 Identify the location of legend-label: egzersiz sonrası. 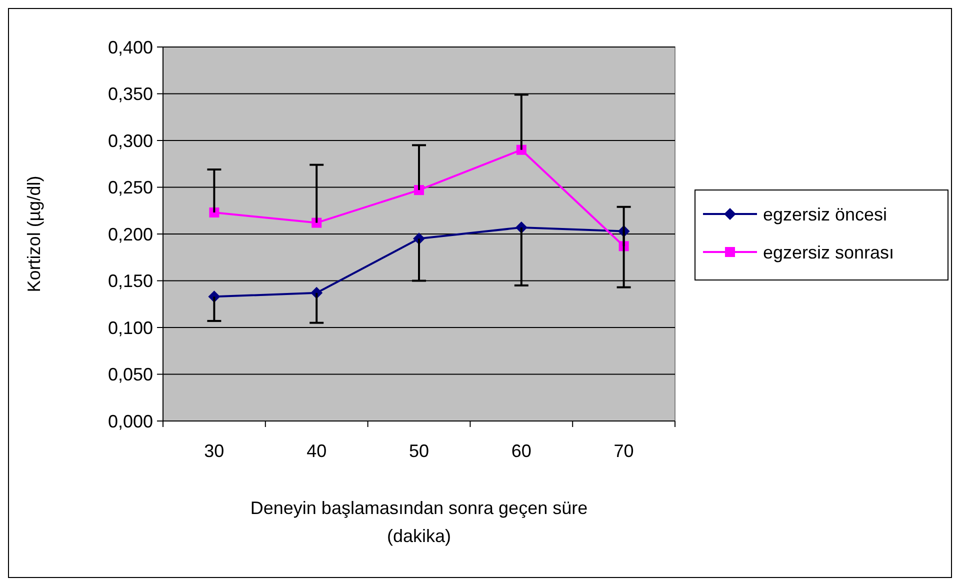
(828, 252).